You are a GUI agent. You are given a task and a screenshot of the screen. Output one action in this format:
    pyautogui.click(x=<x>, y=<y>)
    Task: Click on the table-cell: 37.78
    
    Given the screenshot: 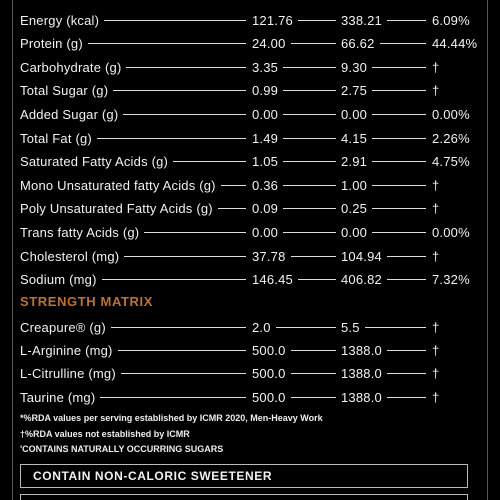 What is the action you would take?
    pyautogui.click(x=294, y=256)
    